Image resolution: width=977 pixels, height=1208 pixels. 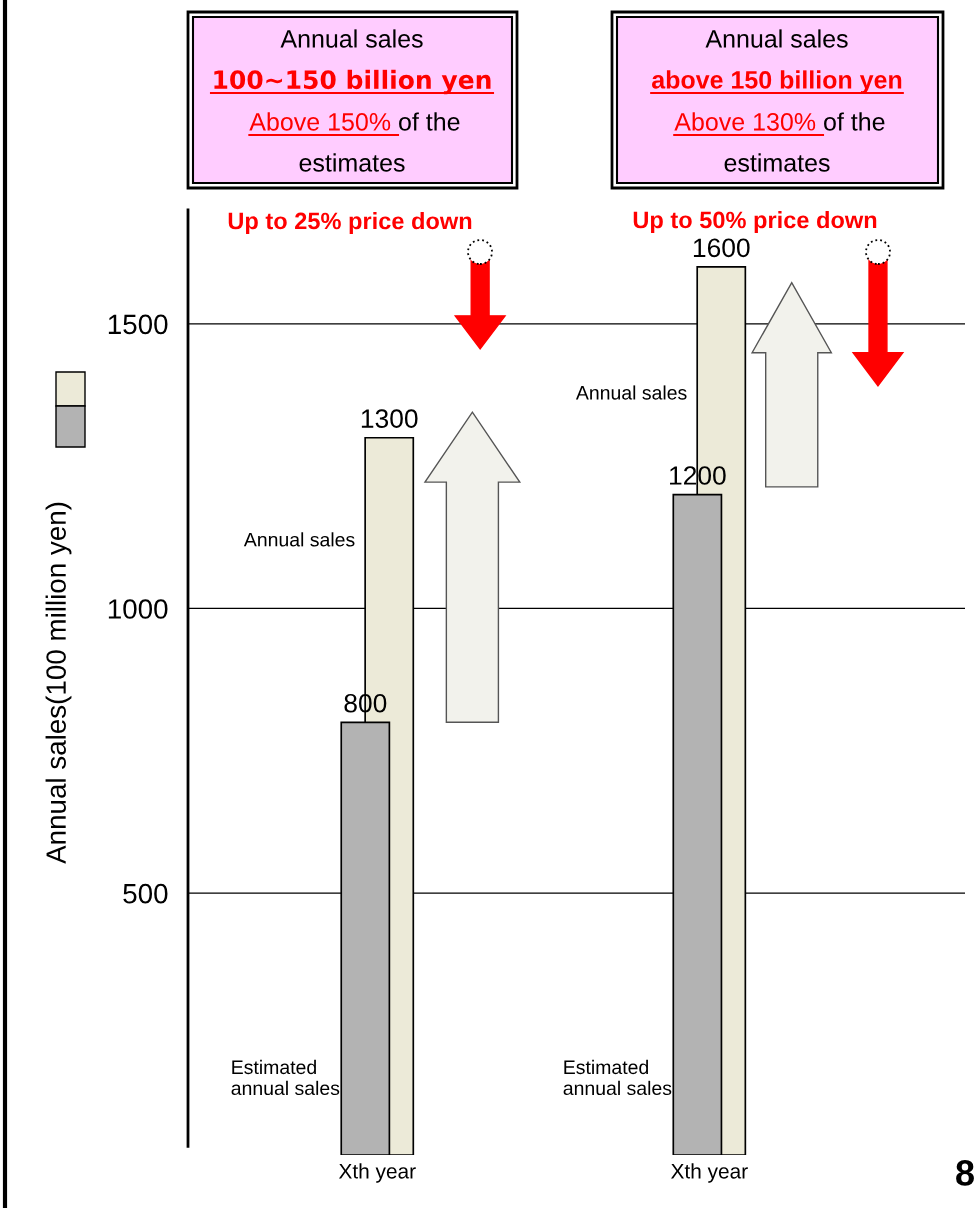 What do you see at coordinates (745, 121) in the screenshot?
I see `text: Above 130%` at bounding box center [745, 121].